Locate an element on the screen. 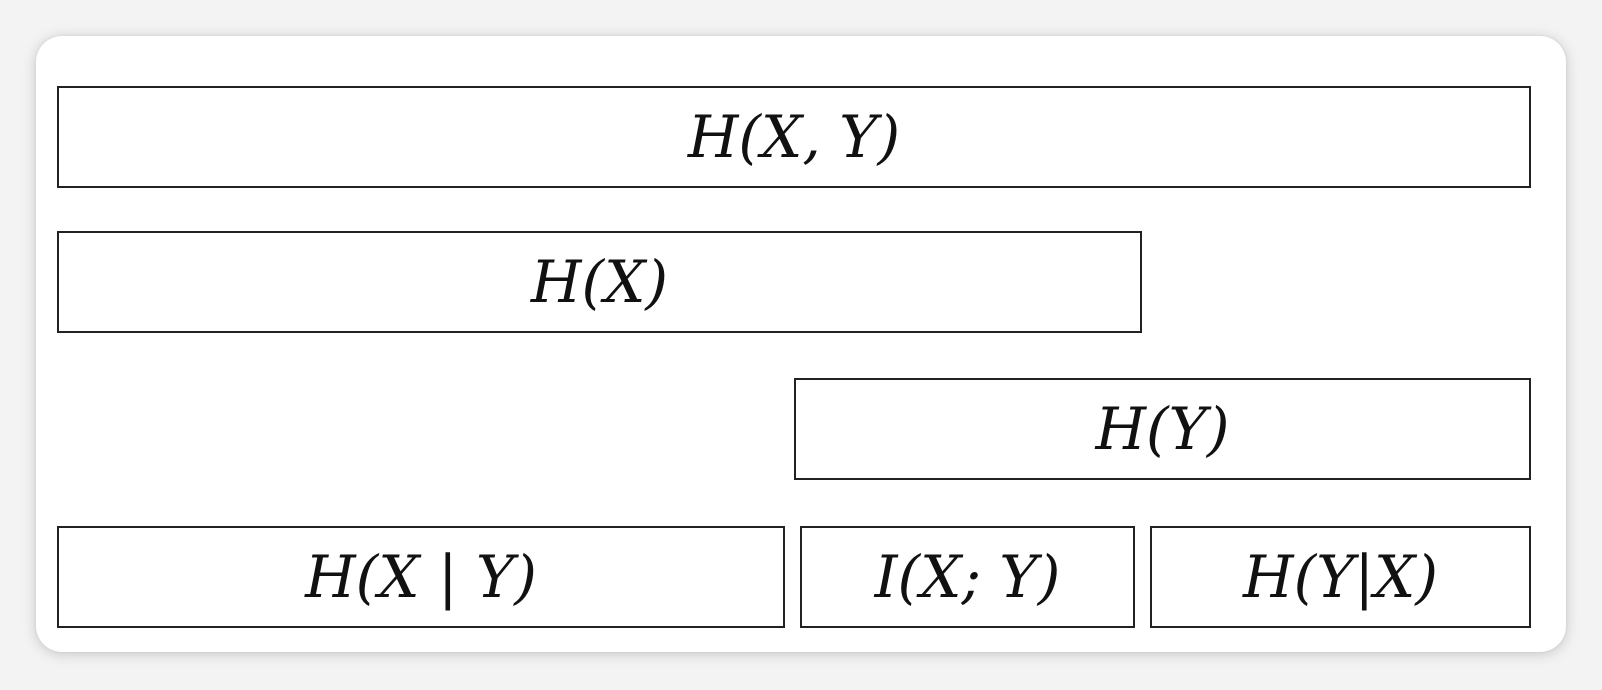 The image size is (1602, 690). conditional-entropy-y-given-x-label: H(Y|X) is located at coordinates (1340, 577).